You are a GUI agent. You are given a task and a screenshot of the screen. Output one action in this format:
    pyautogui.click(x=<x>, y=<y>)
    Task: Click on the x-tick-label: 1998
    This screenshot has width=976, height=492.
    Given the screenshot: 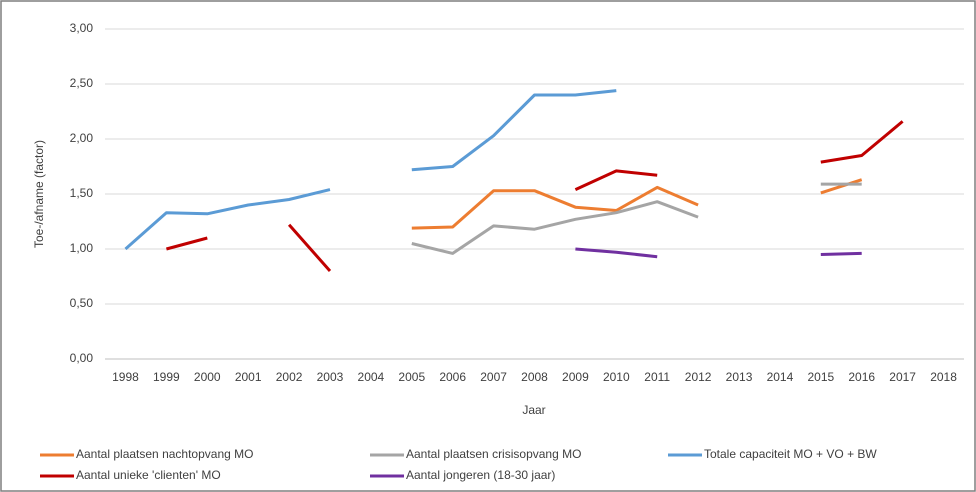 What is the action you would take?
    pyautogui.click(x=125, y=377)
    